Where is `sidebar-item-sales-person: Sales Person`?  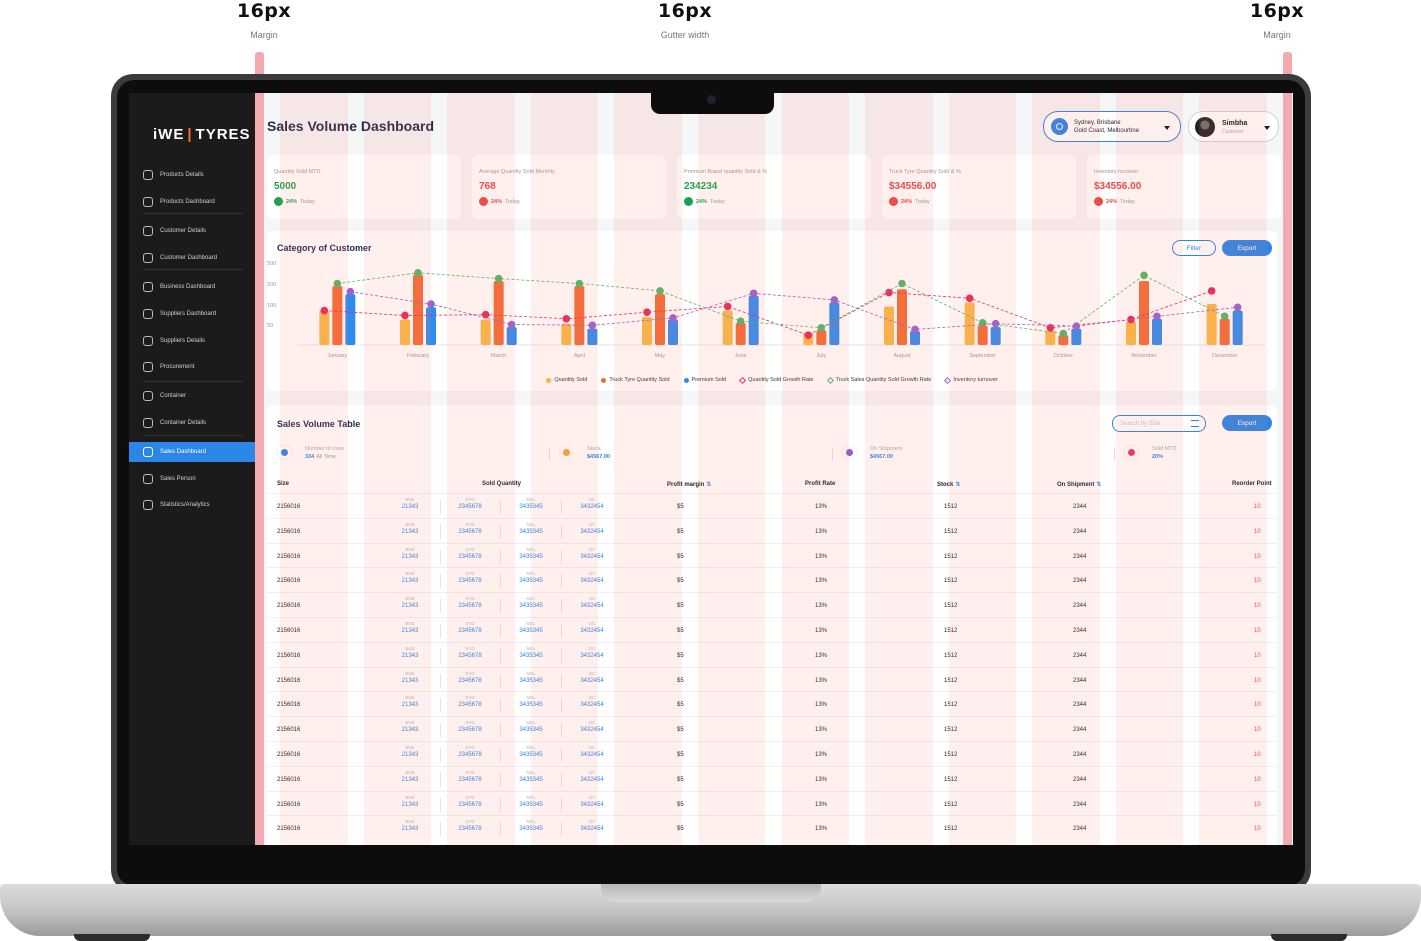
sidebar-item-sales-person: Sales Person is located at coordinates (192, 479).